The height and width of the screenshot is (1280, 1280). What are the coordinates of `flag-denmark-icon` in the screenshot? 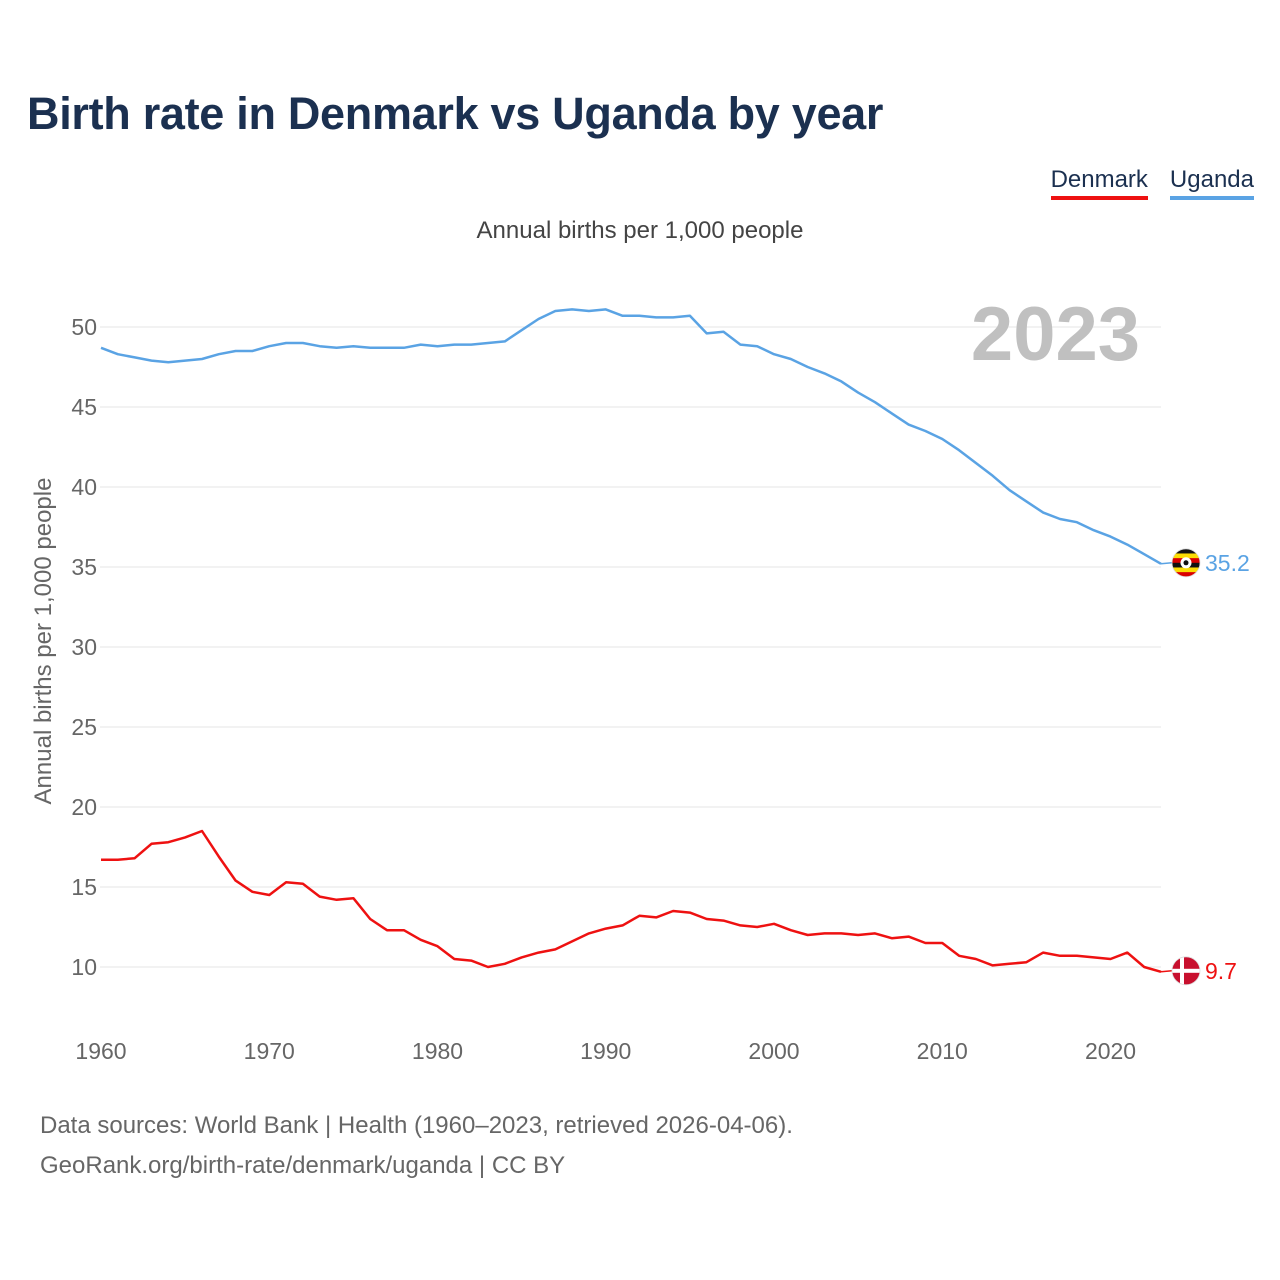 It's located at (1186, 970).